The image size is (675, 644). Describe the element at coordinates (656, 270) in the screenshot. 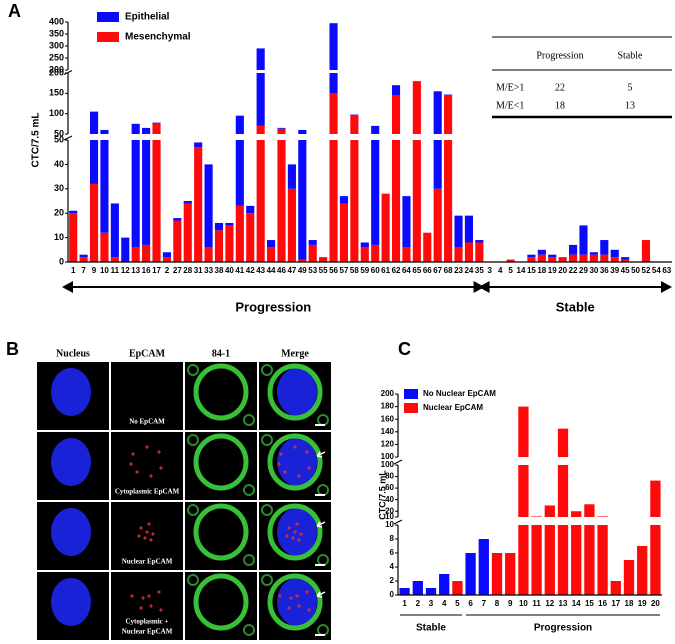

I see `x-tick-label: 54` at that location.